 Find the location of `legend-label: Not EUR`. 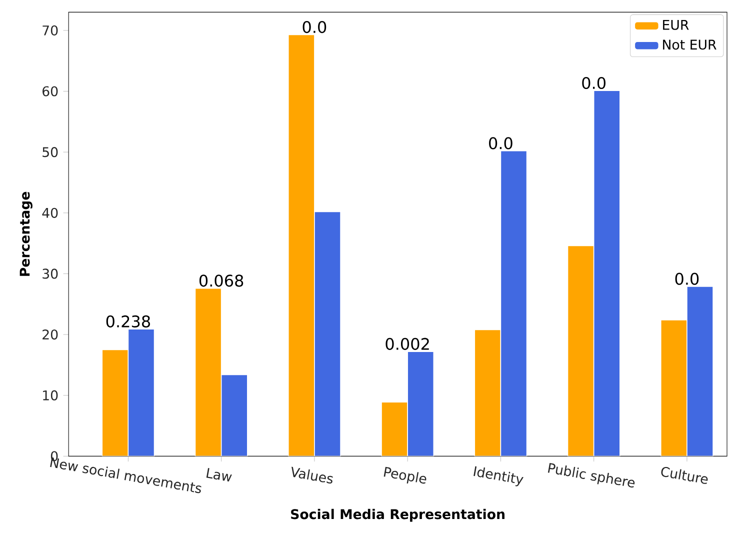

legend-label: Not EUR is located at coordinates (689, 45).